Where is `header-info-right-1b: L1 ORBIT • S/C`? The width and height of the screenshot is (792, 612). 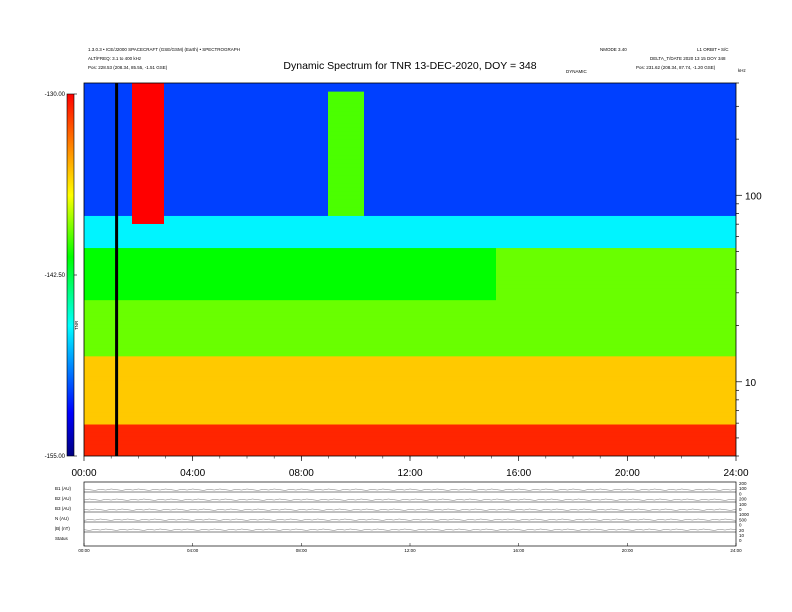
header-info-right-1b: L1 ORBIT • S/C is located at coordinates (713, 49).